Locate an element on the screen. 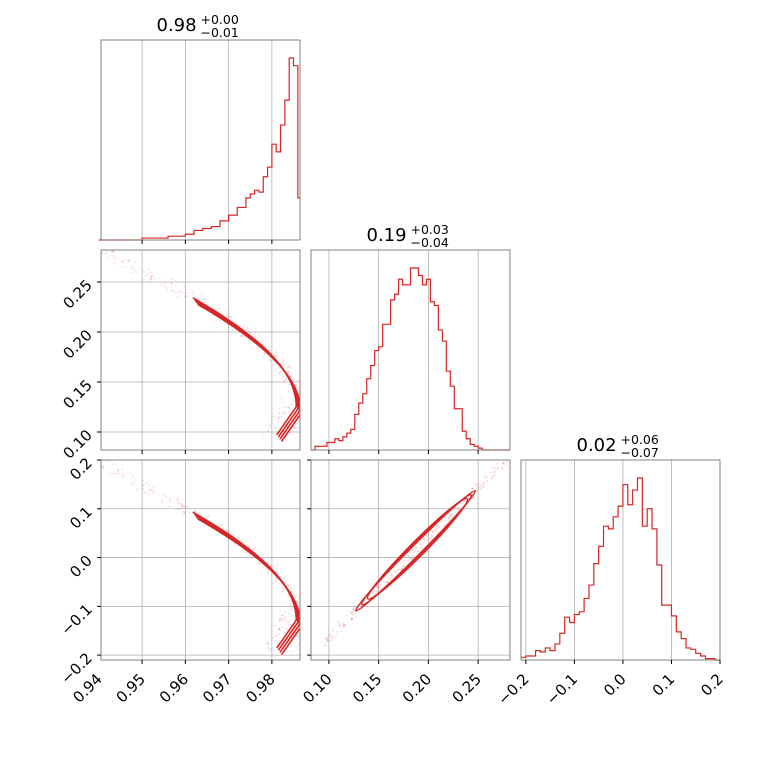 The height and width of the screenshot is (760, 760). contour-level is located at coordinates (415, 551).